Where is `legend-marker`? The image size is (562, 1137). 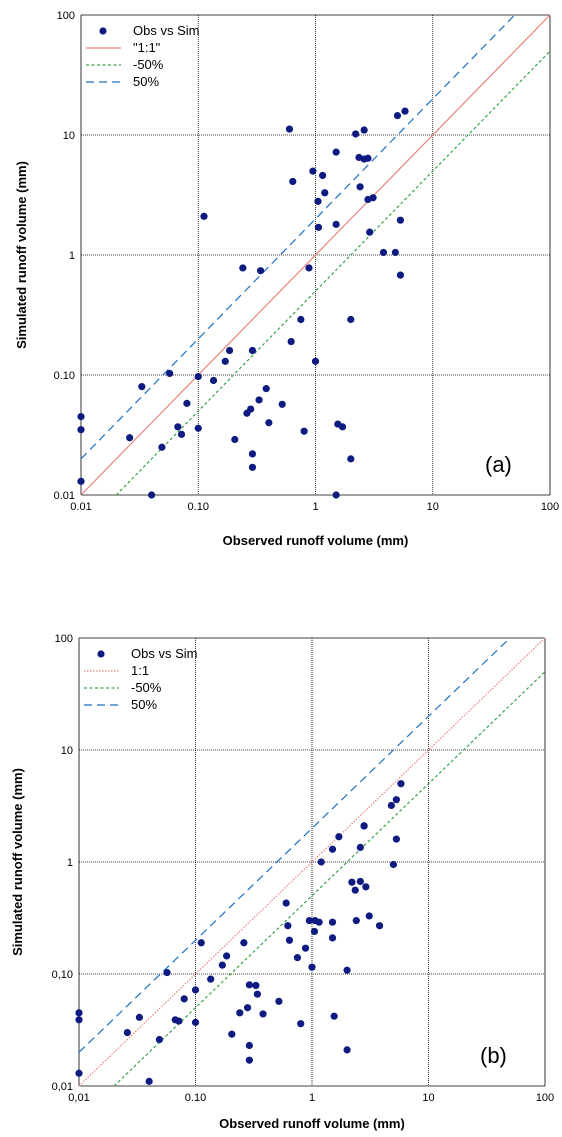
legend-marker is located at coordinates (101, 654).